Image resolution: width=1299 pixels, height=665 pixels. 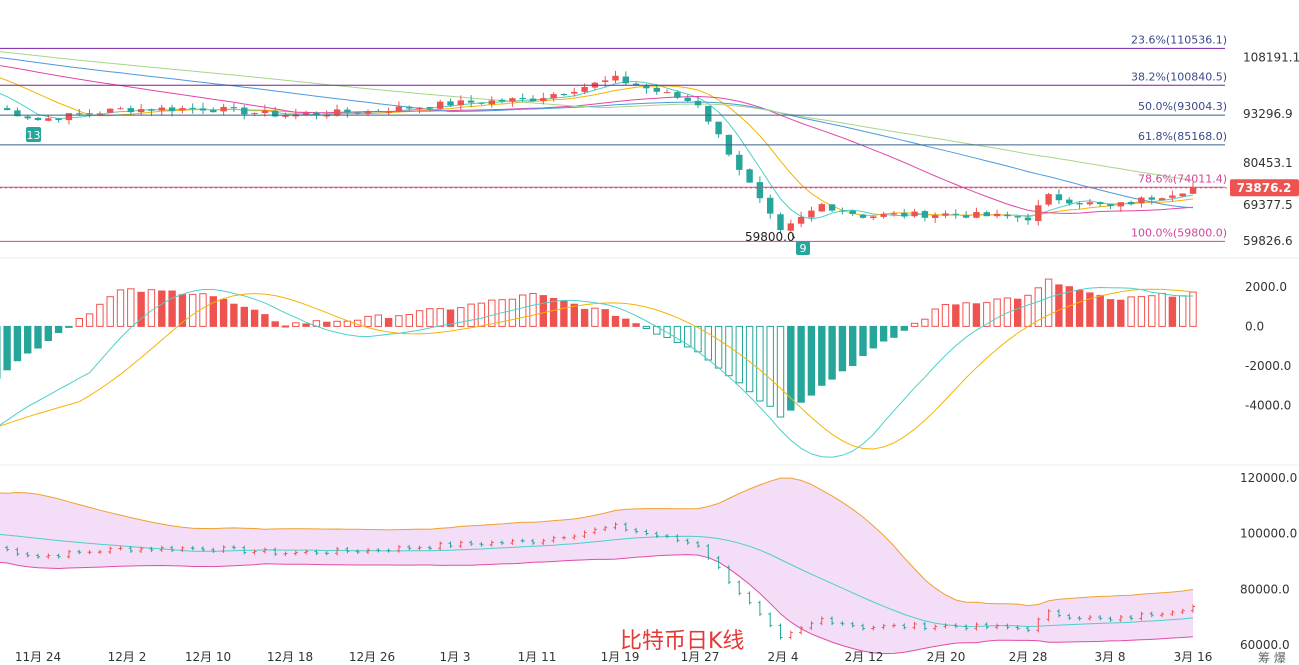 What do you see at coordinates (682, 641) in the screenshot?
I see `watermark-title: 比特币日K线` at bounding box center [682, 641].